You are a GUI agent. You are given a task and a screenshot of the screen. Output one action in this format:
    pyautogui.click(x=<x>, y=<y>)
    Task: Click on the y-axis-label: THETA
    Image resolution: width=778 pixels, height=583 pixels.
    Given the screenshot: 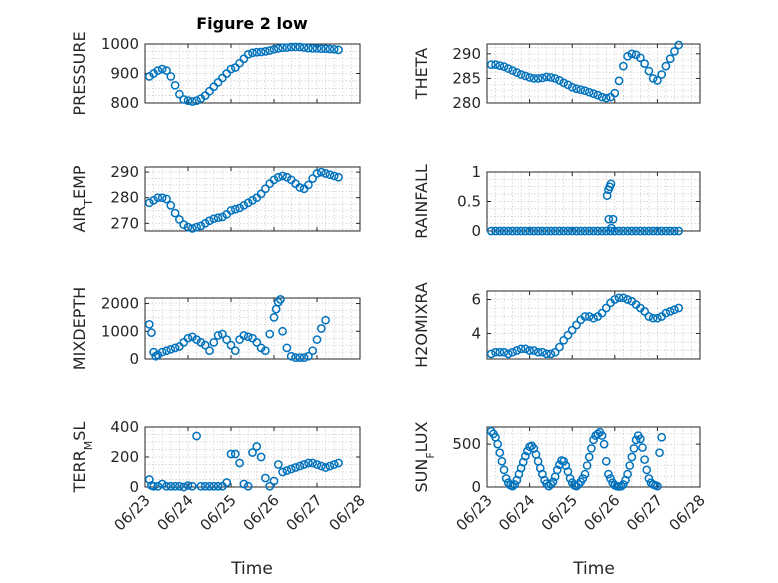 What is the action you would take?
    pyautogui.click(x=421, y=74)
    